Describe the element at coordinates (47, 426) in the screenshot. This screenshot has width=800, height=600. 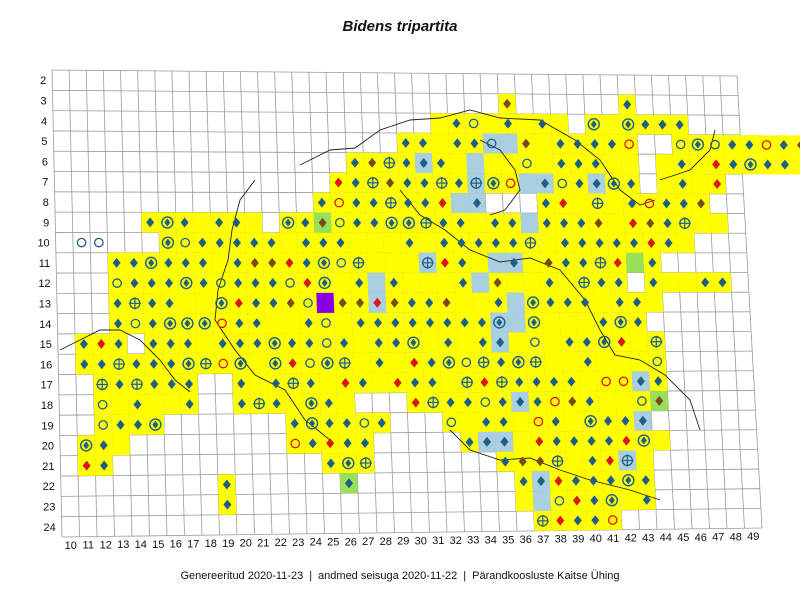
I see `row-label: 19` at that location.